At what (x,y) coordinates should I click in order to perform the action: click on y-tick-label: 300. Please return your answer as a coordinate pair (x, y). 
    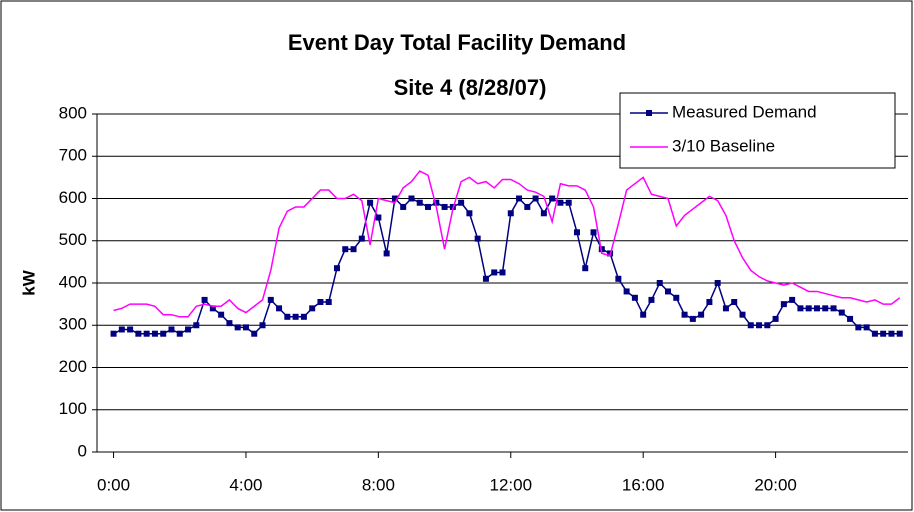
    Looking at the image, I should click on (73, 324).